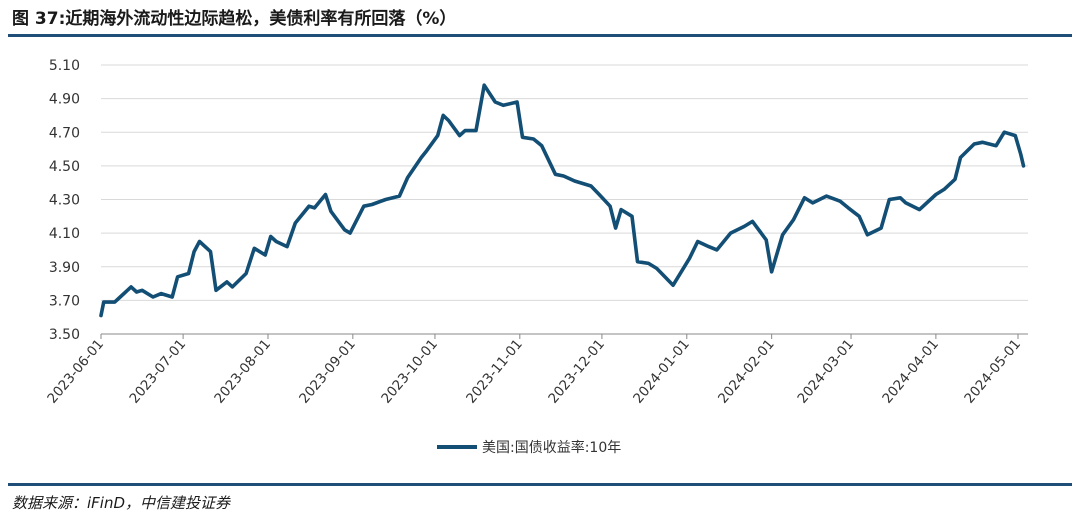 The width and height of the screenshot is (1080, 522). I want to click on x-tick-label: 2024-04-01, so click(910, 371).